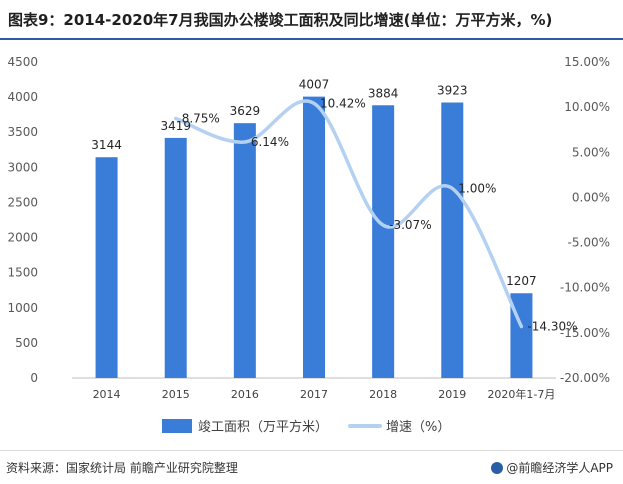  What do you see at coordinates (314, 394) in the screenshot?
I see `x-tick-label: 2017` at bounding box center [314, 394].